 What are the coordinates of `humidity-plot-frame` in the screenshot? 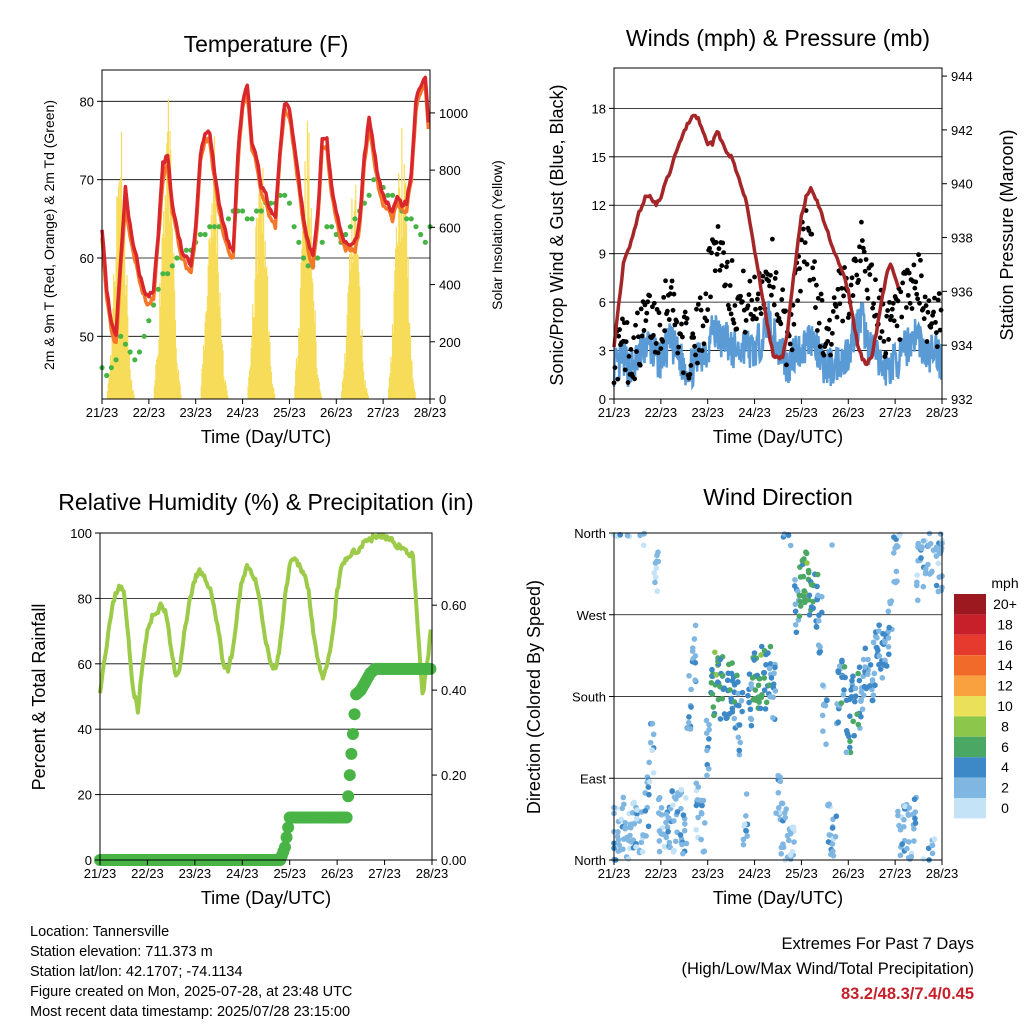 It's located at (266, 696).